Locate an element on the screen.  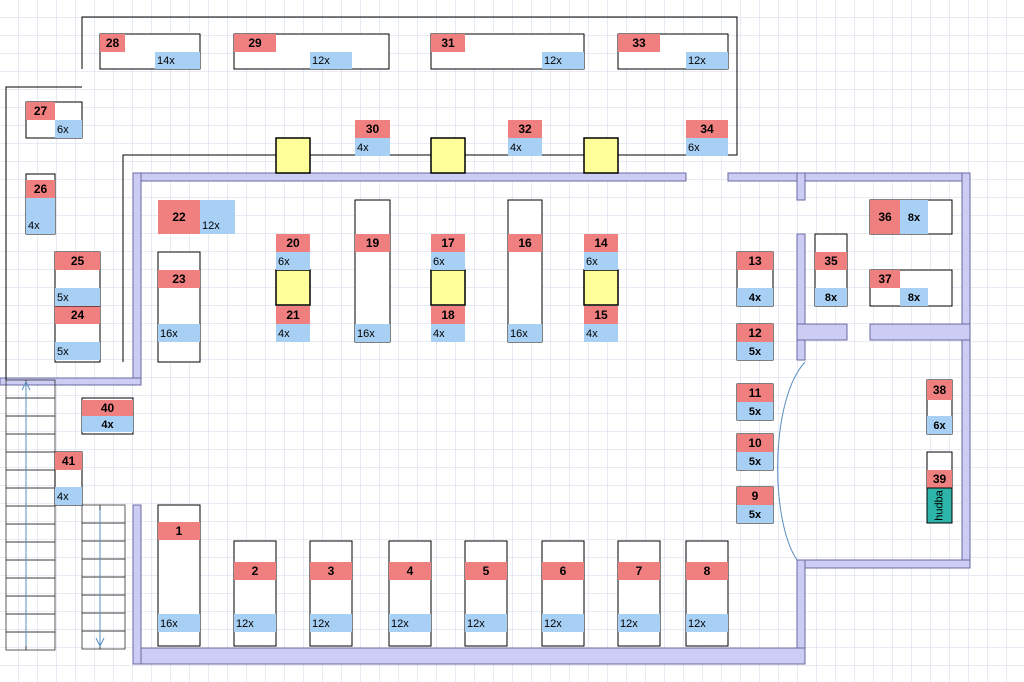
unit-number: 35 is located at coordinates (831, 261).